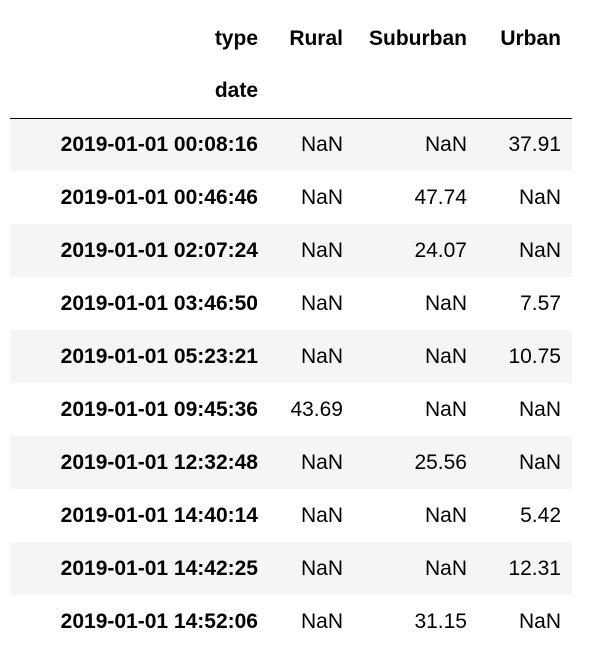  Describe the element at coordinates (159, 303) in the screenshot. I see `row-index: 2019-01-01 03:46:50` at that location.